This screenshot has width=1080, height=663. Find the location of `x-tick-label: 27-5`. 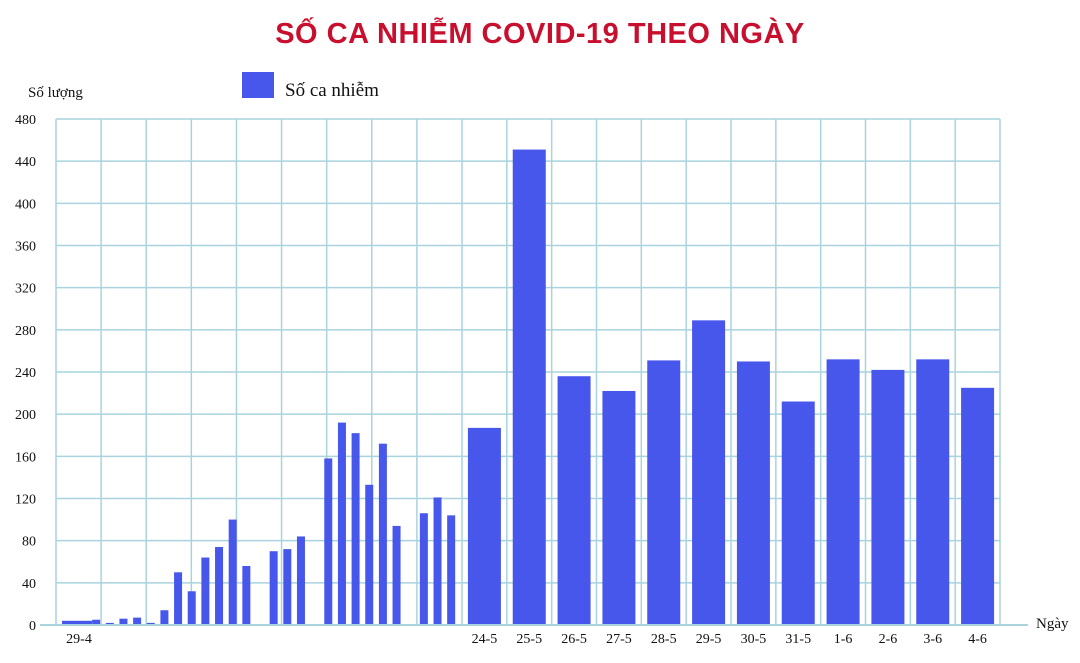

x-tick-label: 27-5 is located at coordinates (619, 639).